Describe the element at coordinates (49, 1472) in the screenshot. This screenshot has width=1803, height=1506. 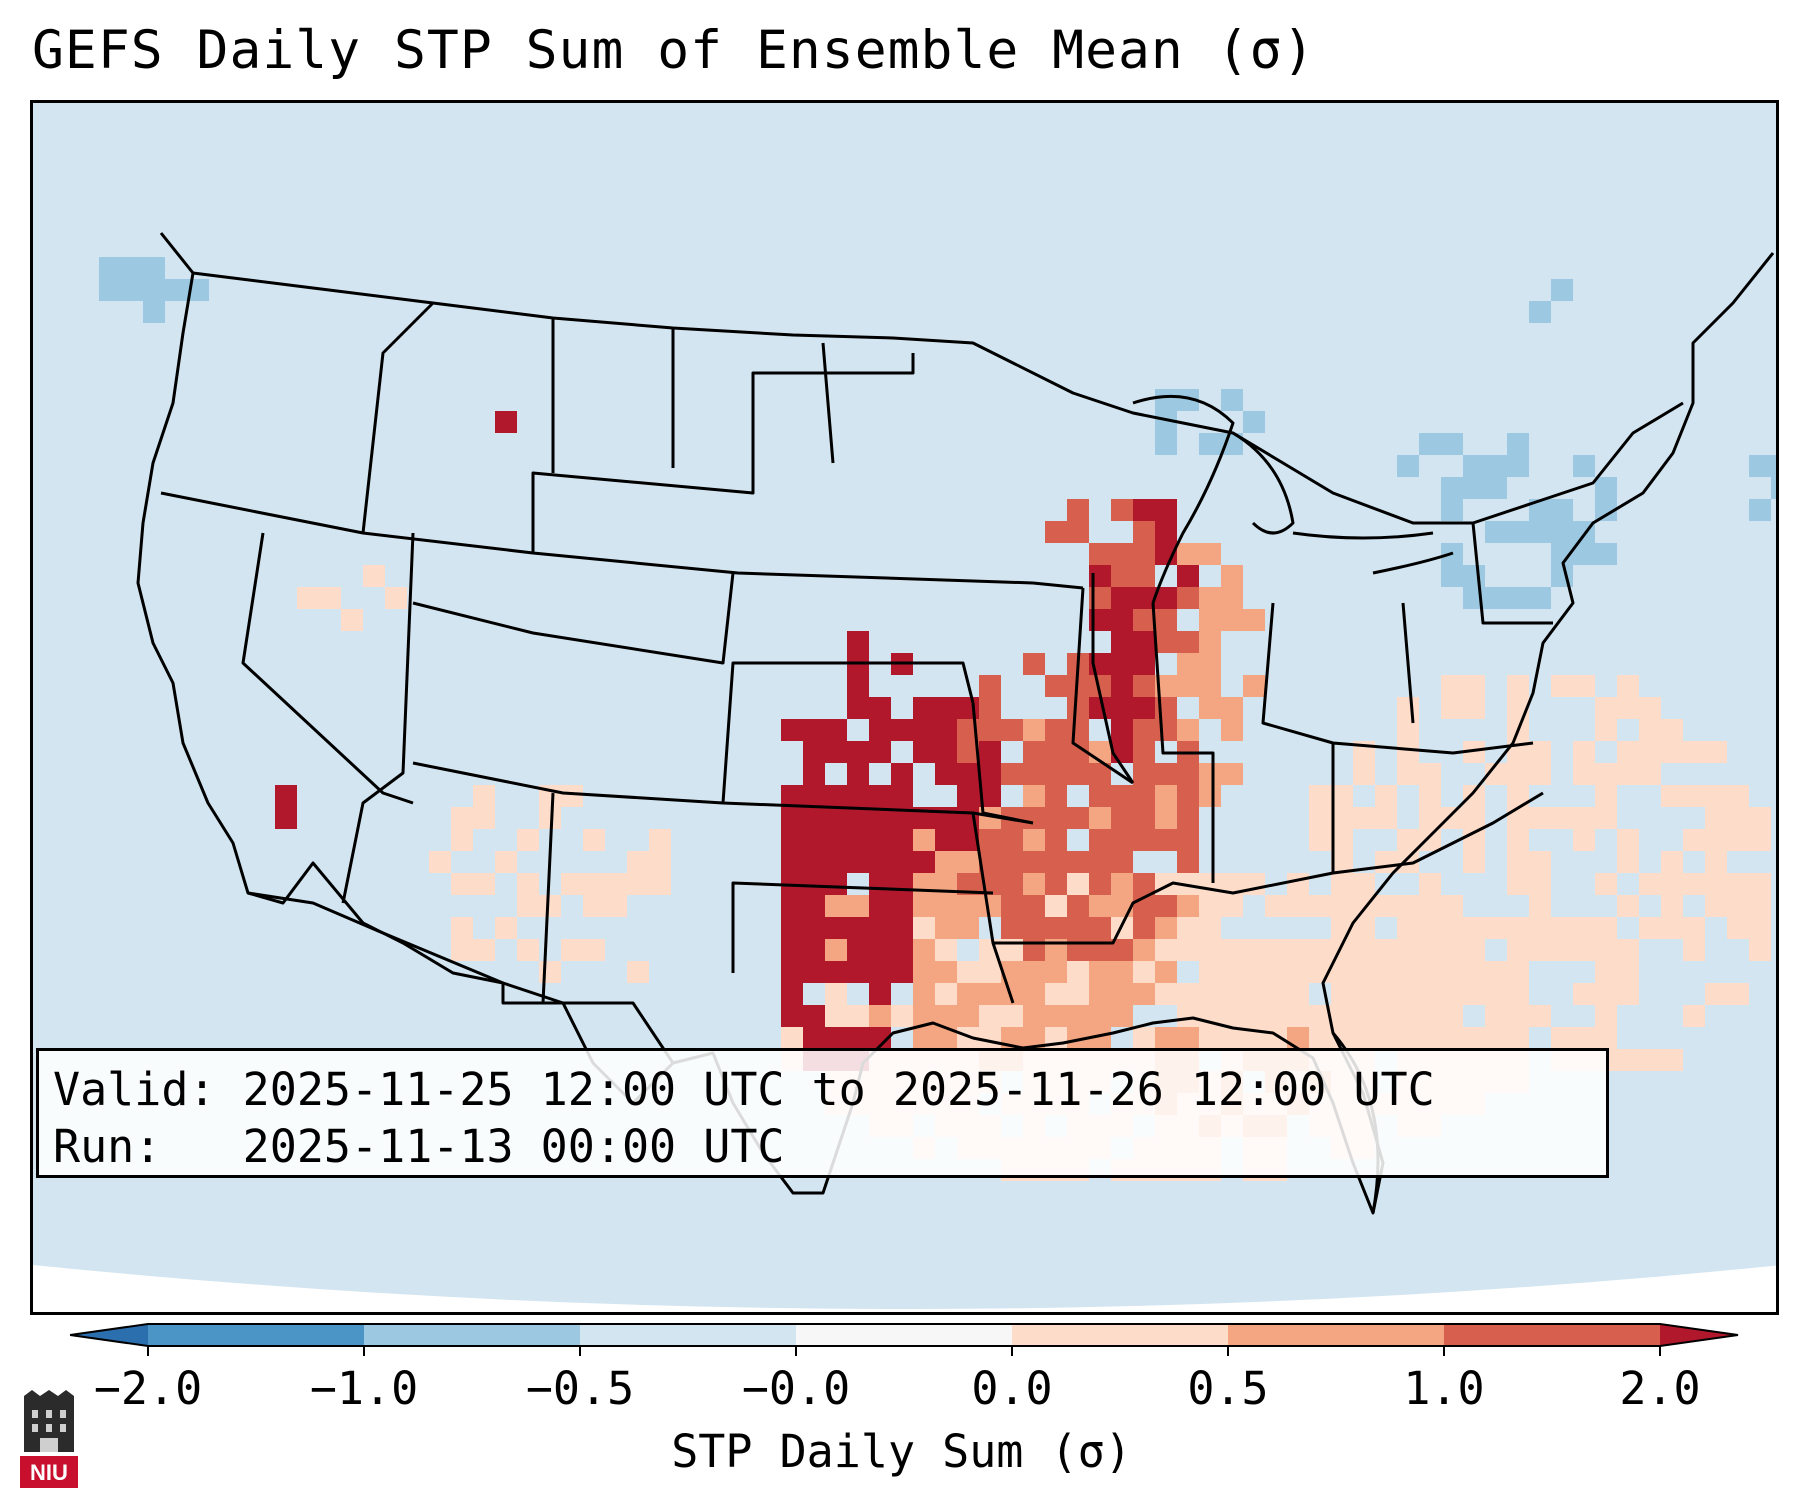
I see `logo-text: NIU` at that location.